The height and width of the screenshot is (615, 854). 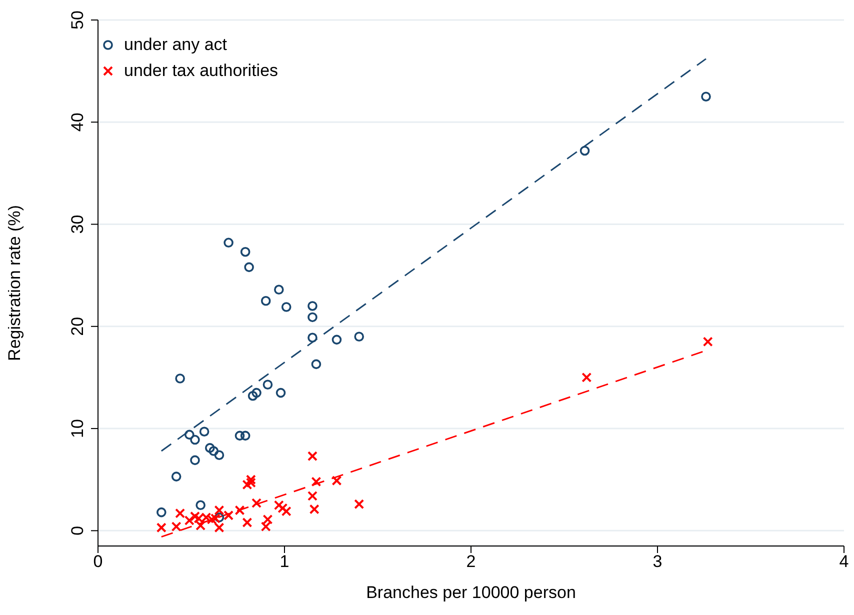 I want to click on y-tick-label: 0, so click(x=77, y=531).